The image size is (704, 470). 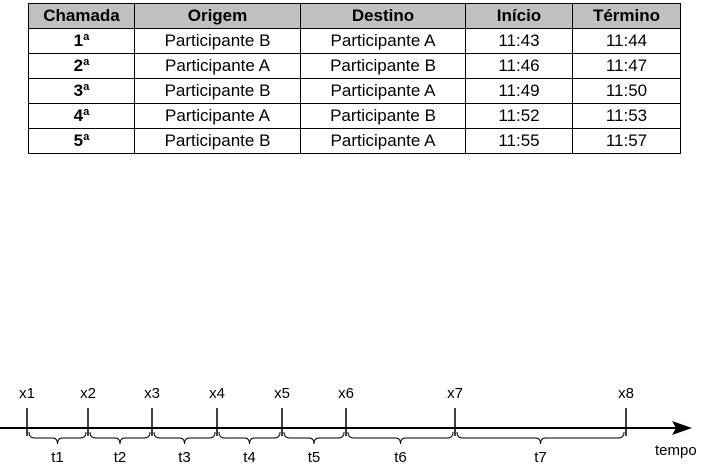 What do you see at coordinates (626, 116) in the screenshot?
I see `table-cell: 11:53` at bounding box center [626, 116].